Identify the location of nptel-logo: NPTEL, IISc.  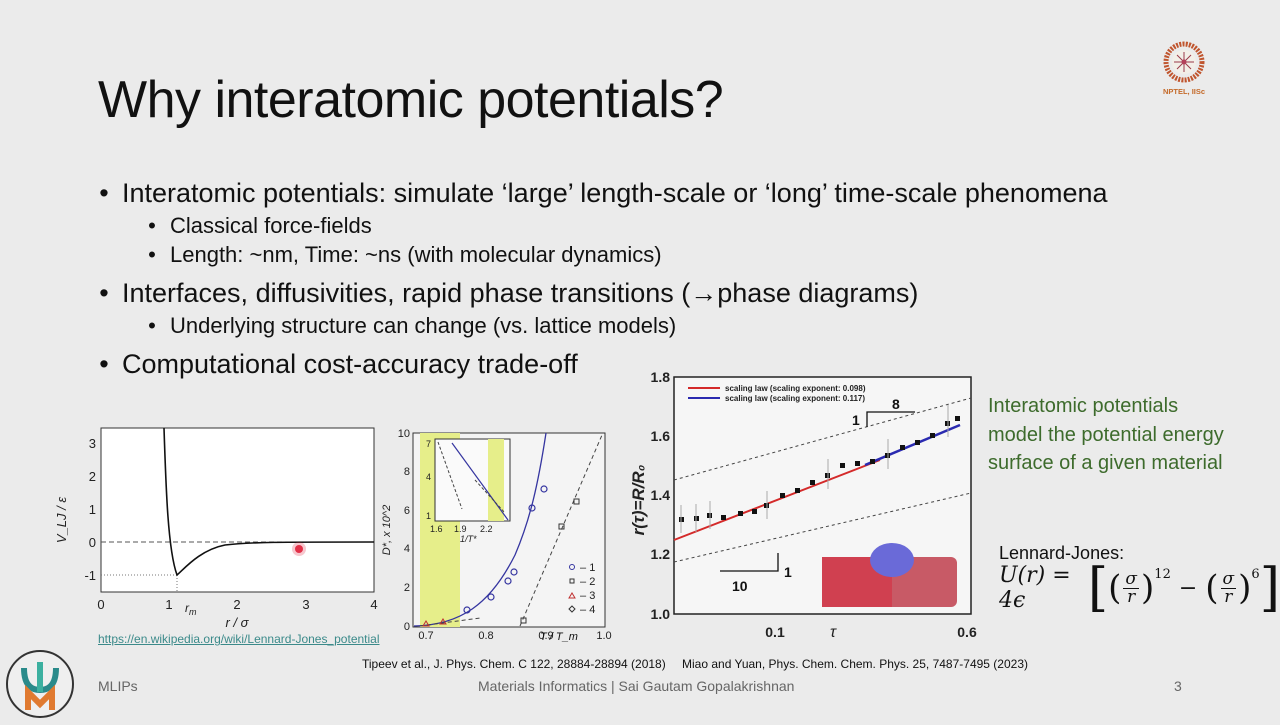
(1184, 69).